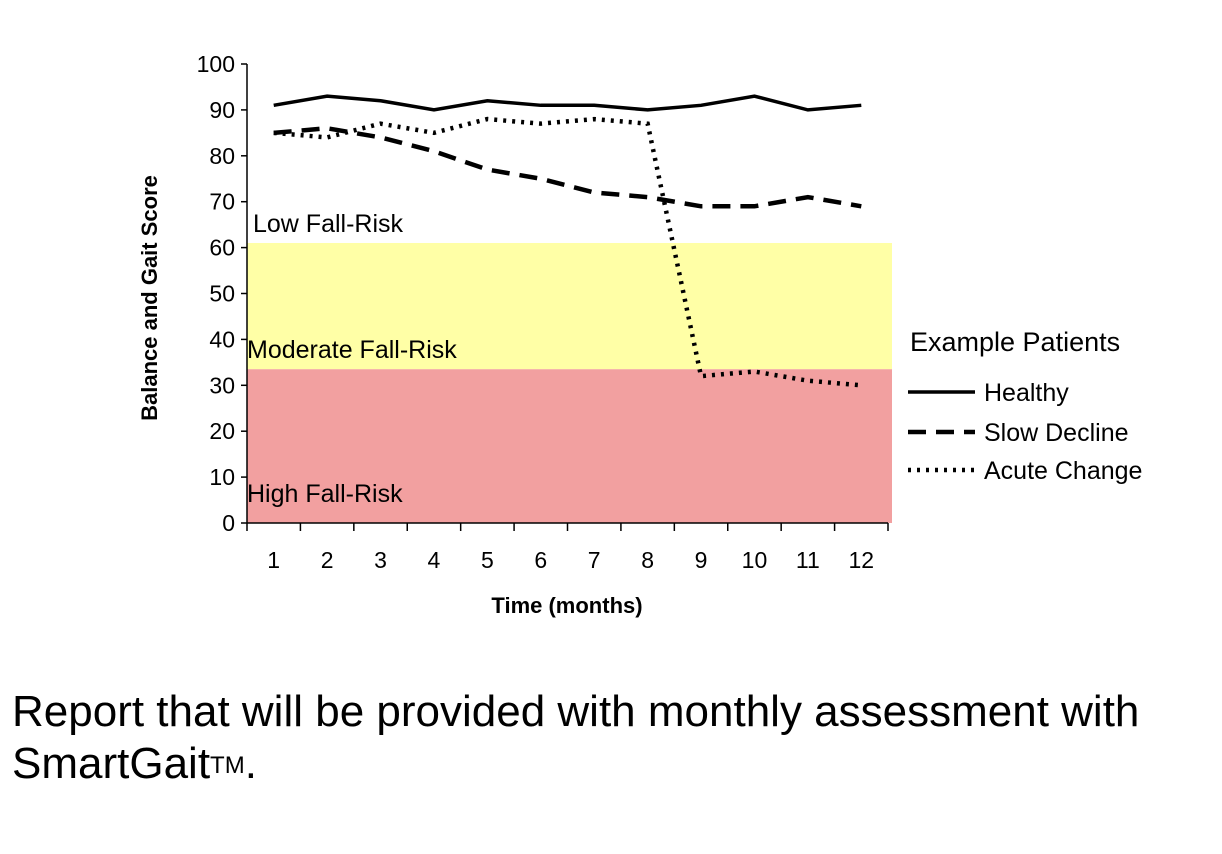 The height and width of the screenshot is (854, 1222). I want to click on x-tick-label: 6, so click(540, 560).